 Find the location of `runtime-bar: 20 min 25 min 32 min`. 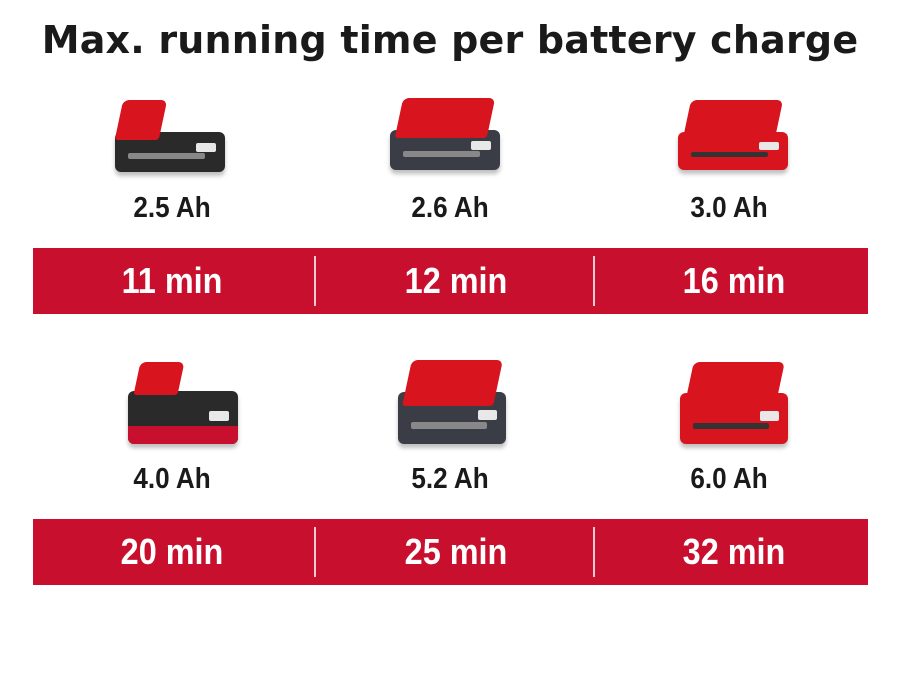

runtime-bar: 20 min 25 min 32 min is located at coordinates (450, 552).